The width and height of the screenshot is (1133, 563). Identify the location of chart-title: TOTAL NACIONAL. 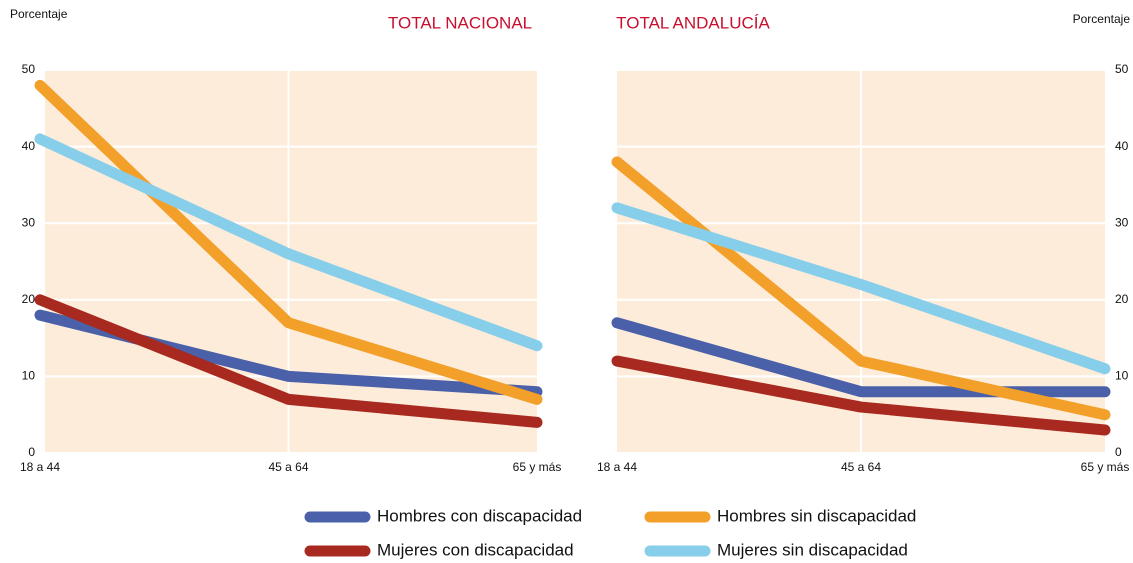
(460, 22).